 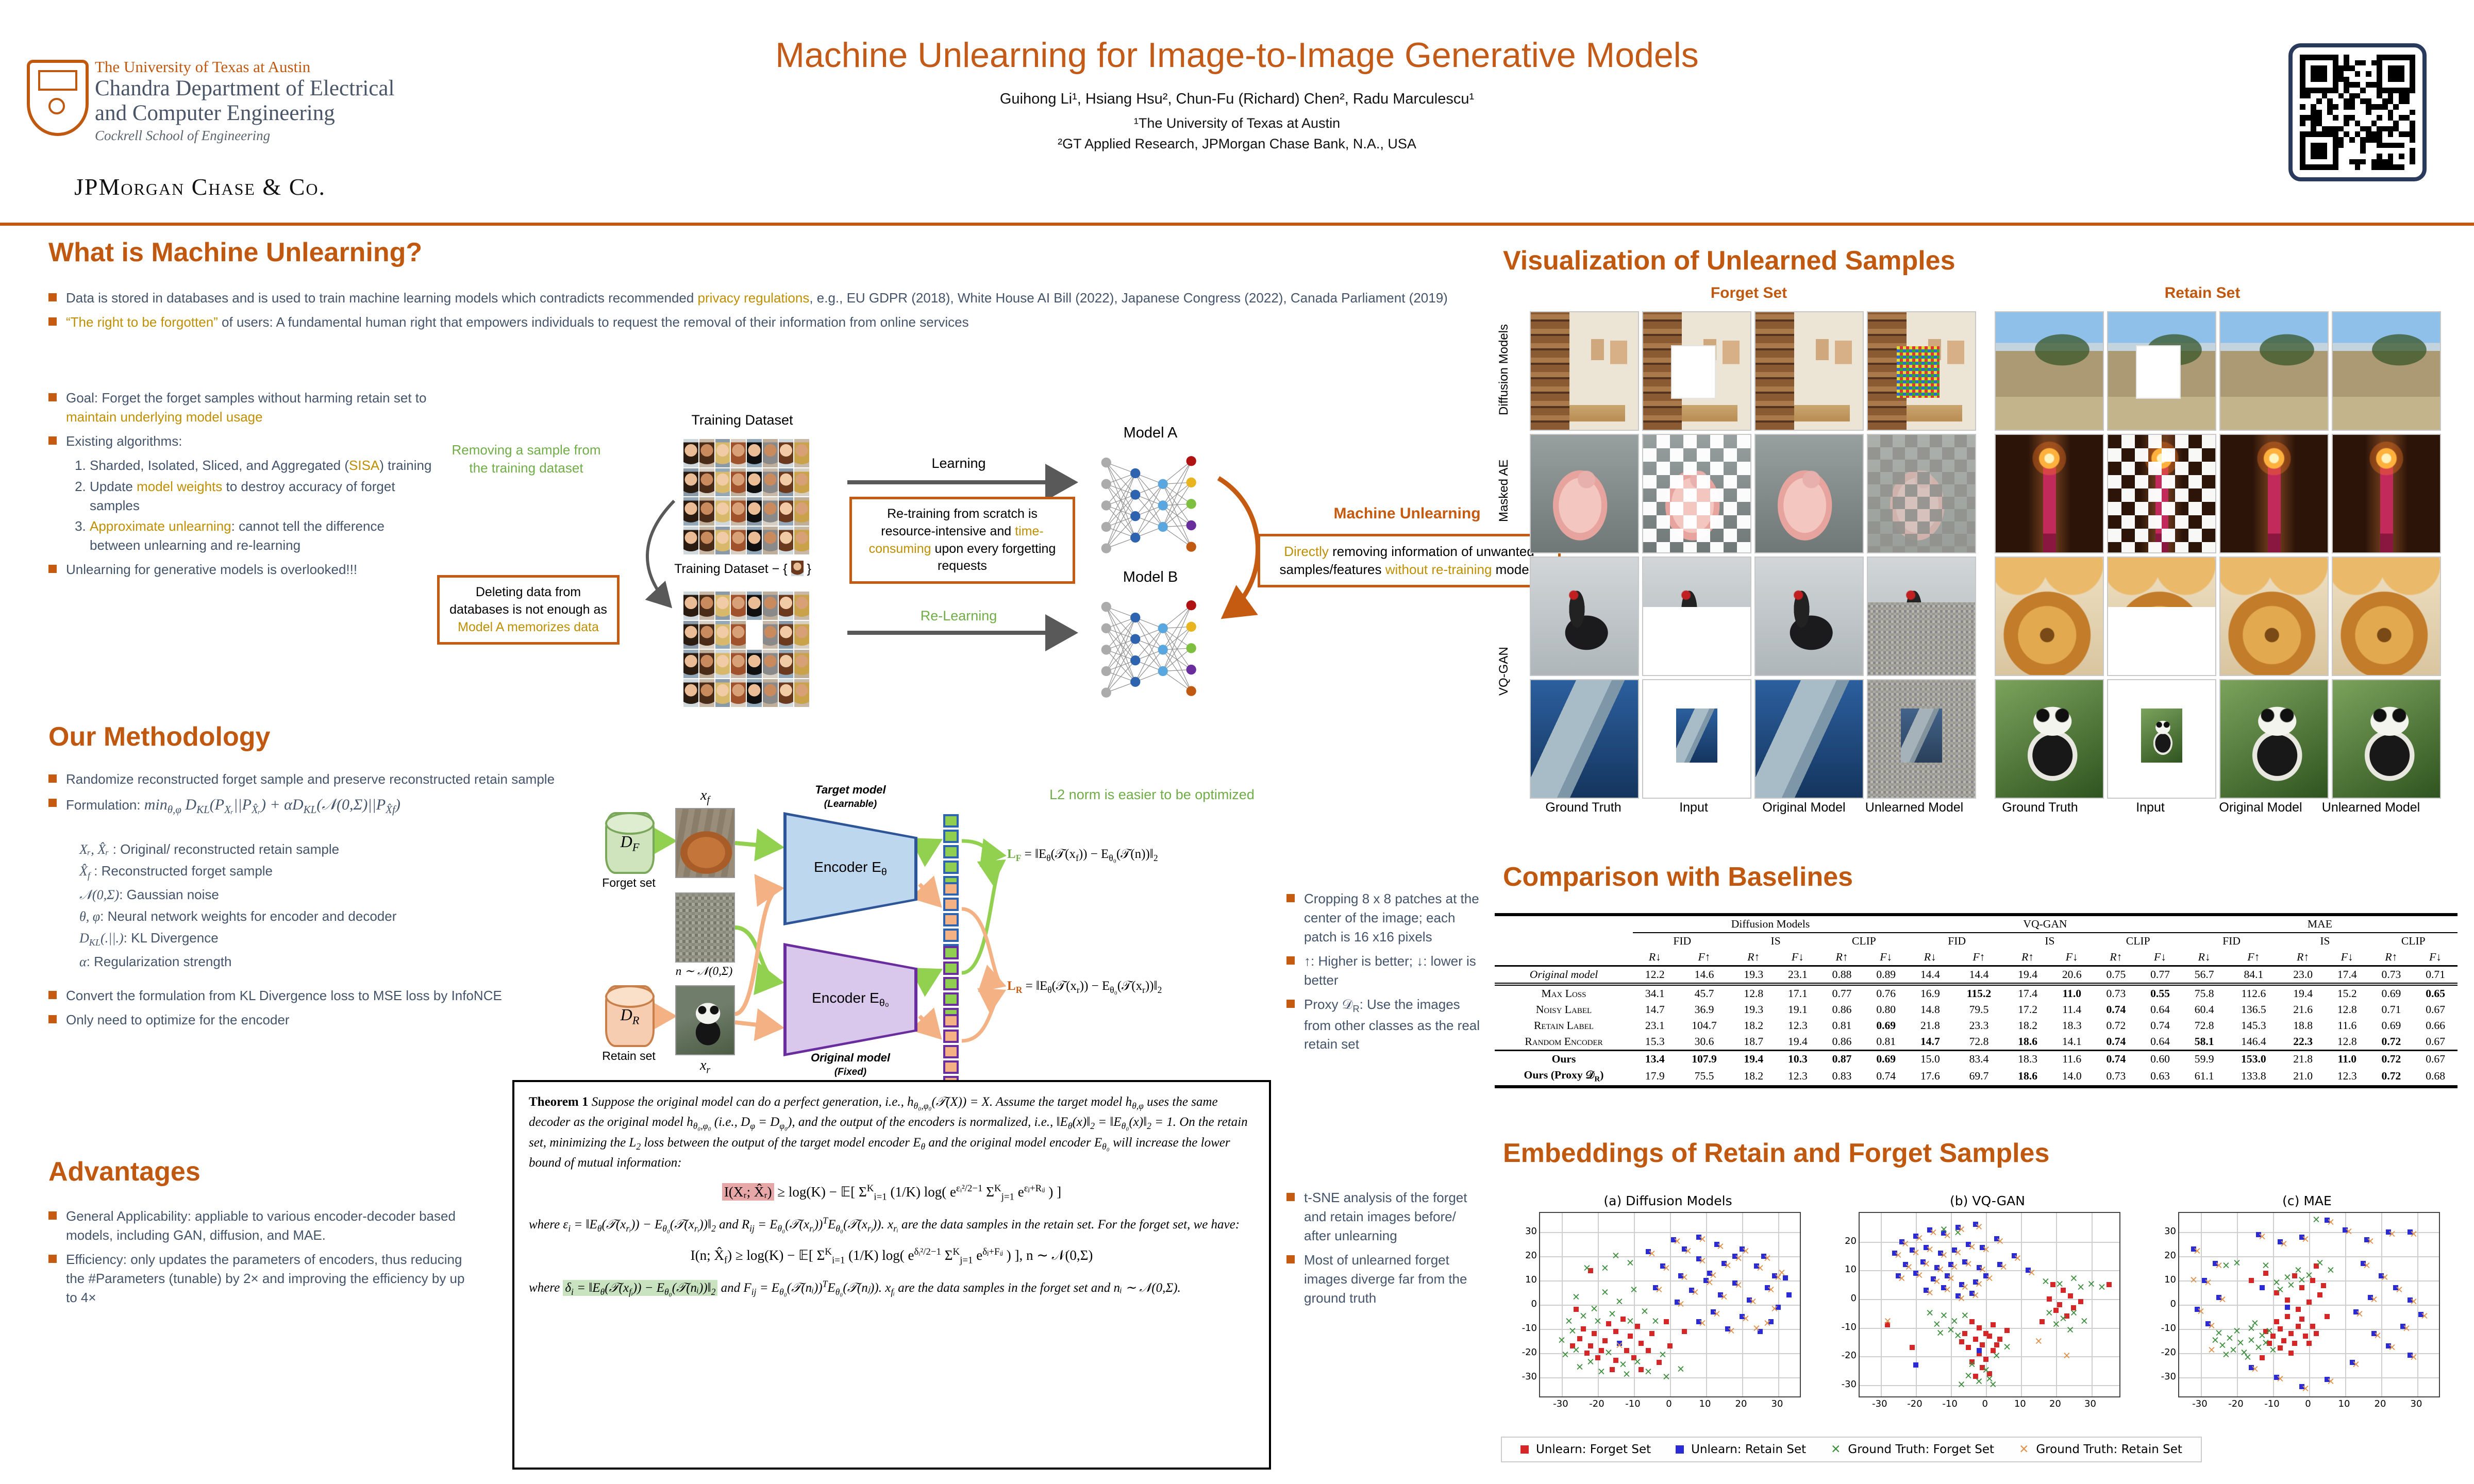 What do you see at coordinates (2116, 1009) in the screenshot?
I see `table-cell: 0.74` at bounding box center [2116, 1009].